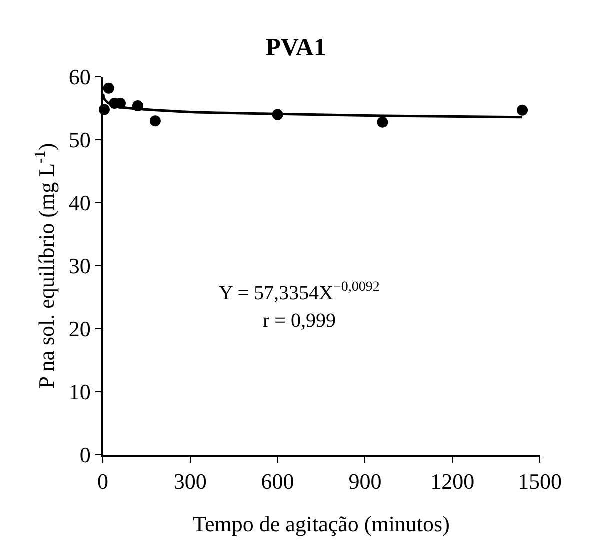 Image resolution: width=592 pixels, height=545 pixels. I want to click on y-tick-label: 60, so click(79, 77).